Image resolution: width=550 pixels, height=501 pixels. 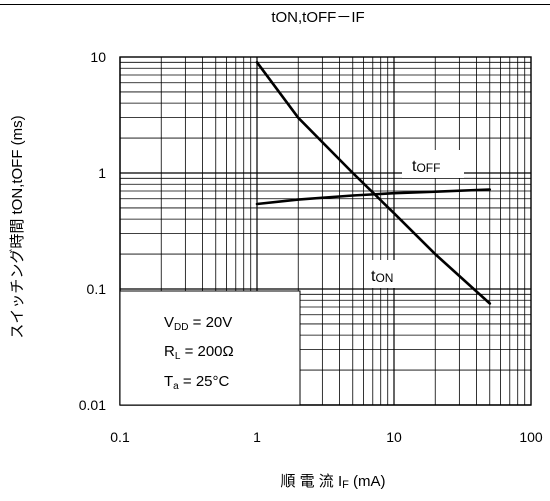 I want to click on toff-label: tOFF, so click(x=426, y=166).